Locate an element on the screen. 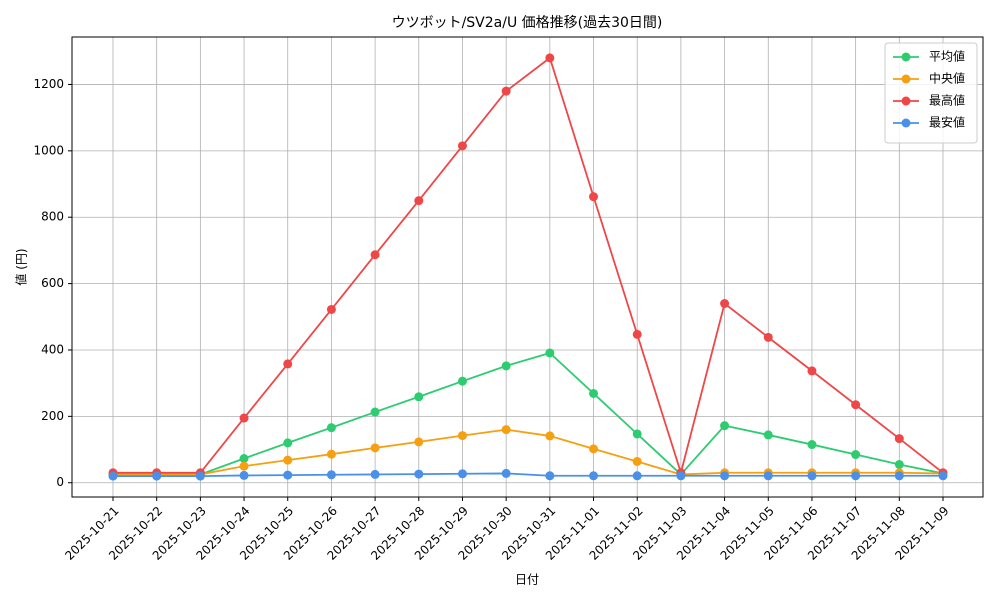 This screenshot has width=1000, height=604. legend-box is located at coordinates (931, 93).